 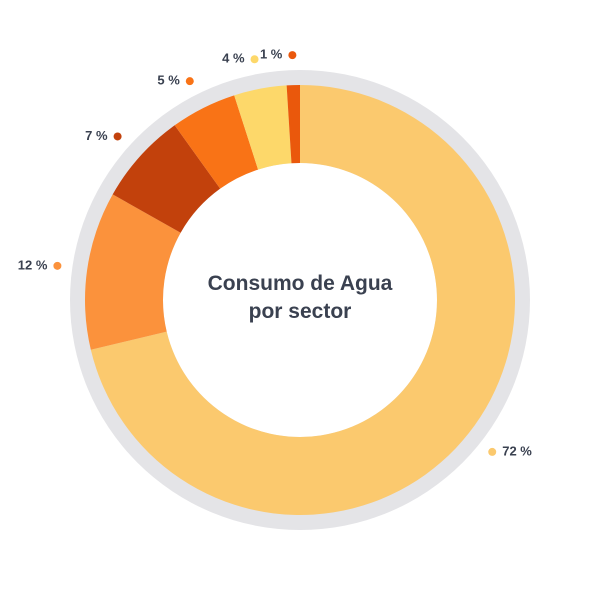 What do you see at coordinates (33, 264) in the screenshot?
I see `value-label: 12 %` at bounding box center [33, 264].